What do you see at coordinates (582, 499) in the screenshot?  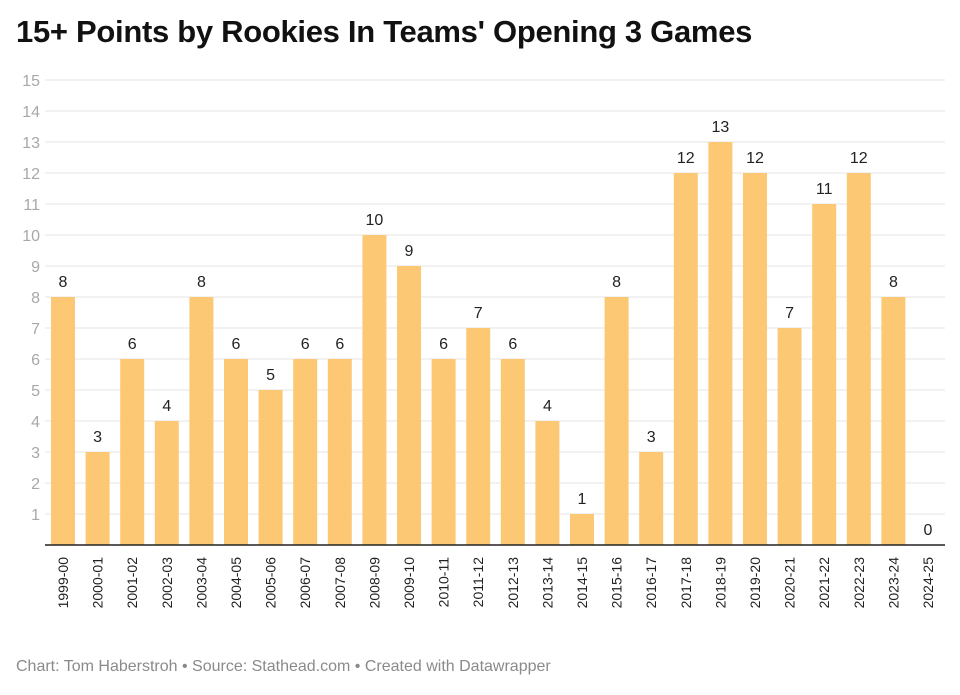 I see `data-label: 1` at bounding box center [582, 499].